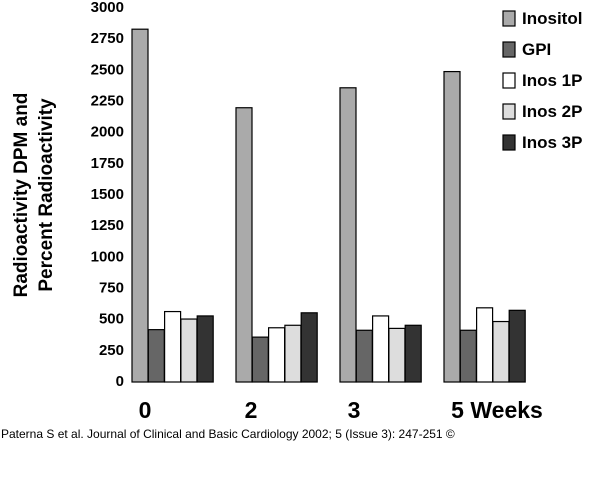 This screenshot has width=600, height=483. What do you see at coordinates (107, 163) in the screenshot?
I see `y-tick-label: 1750` at bounding box center [107, 163].